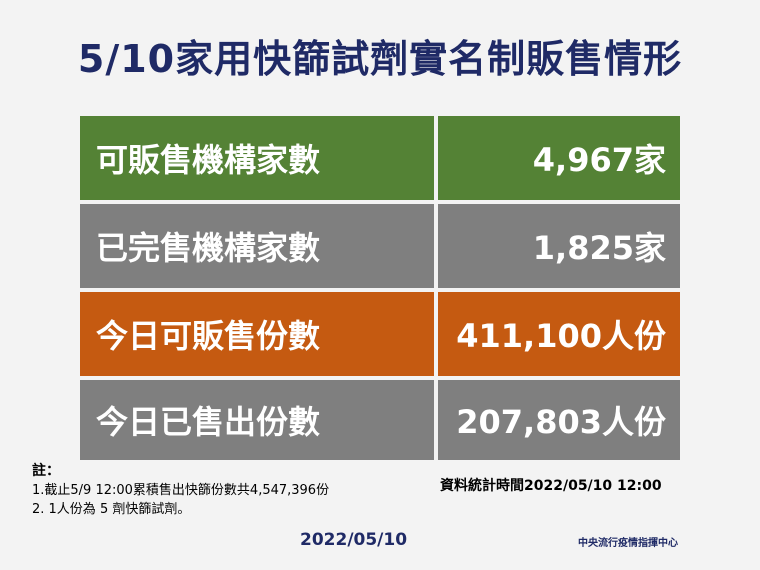  Describe the element at coordinates (354, 540) in the screenshot. I see `date: 2022/05/10` at that location.